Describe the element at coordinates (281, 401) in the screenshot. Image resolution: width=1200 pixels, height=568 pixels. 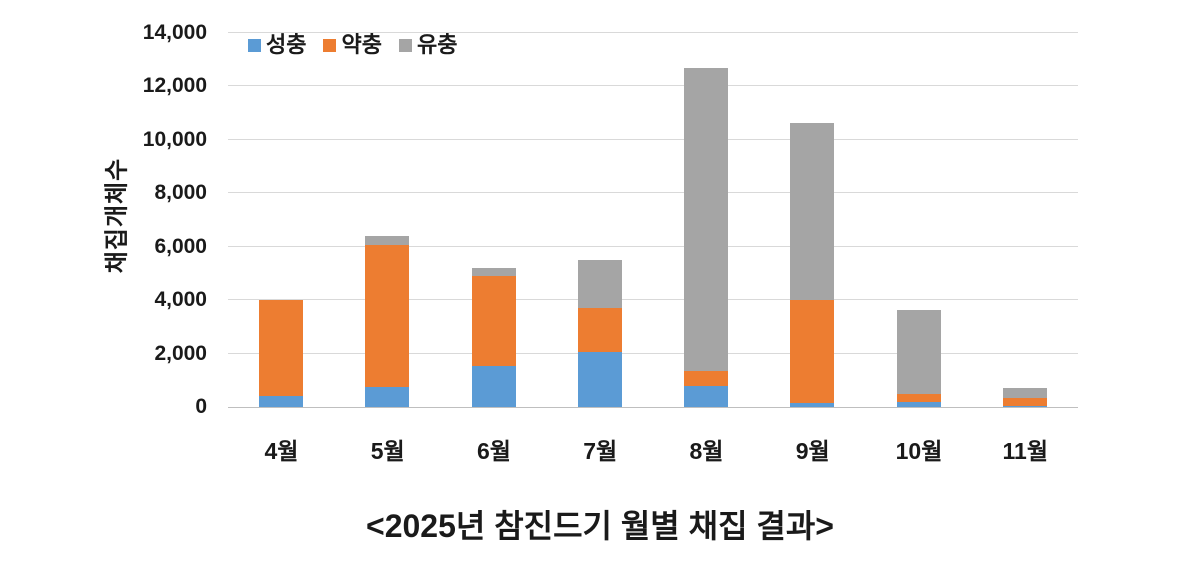
I see `bar-segment-성충-4월` at that location.